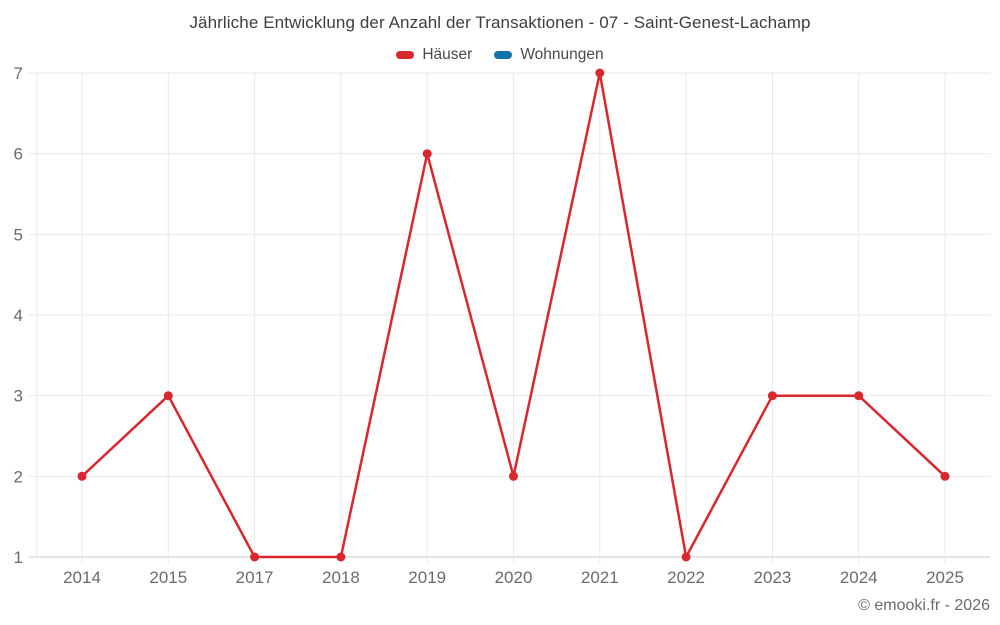 This screenshot has height=625, width=1000. Describe the element at coordinates (168, 396) in the screenshot. I see `data-point-Häuser-2015` at that location.